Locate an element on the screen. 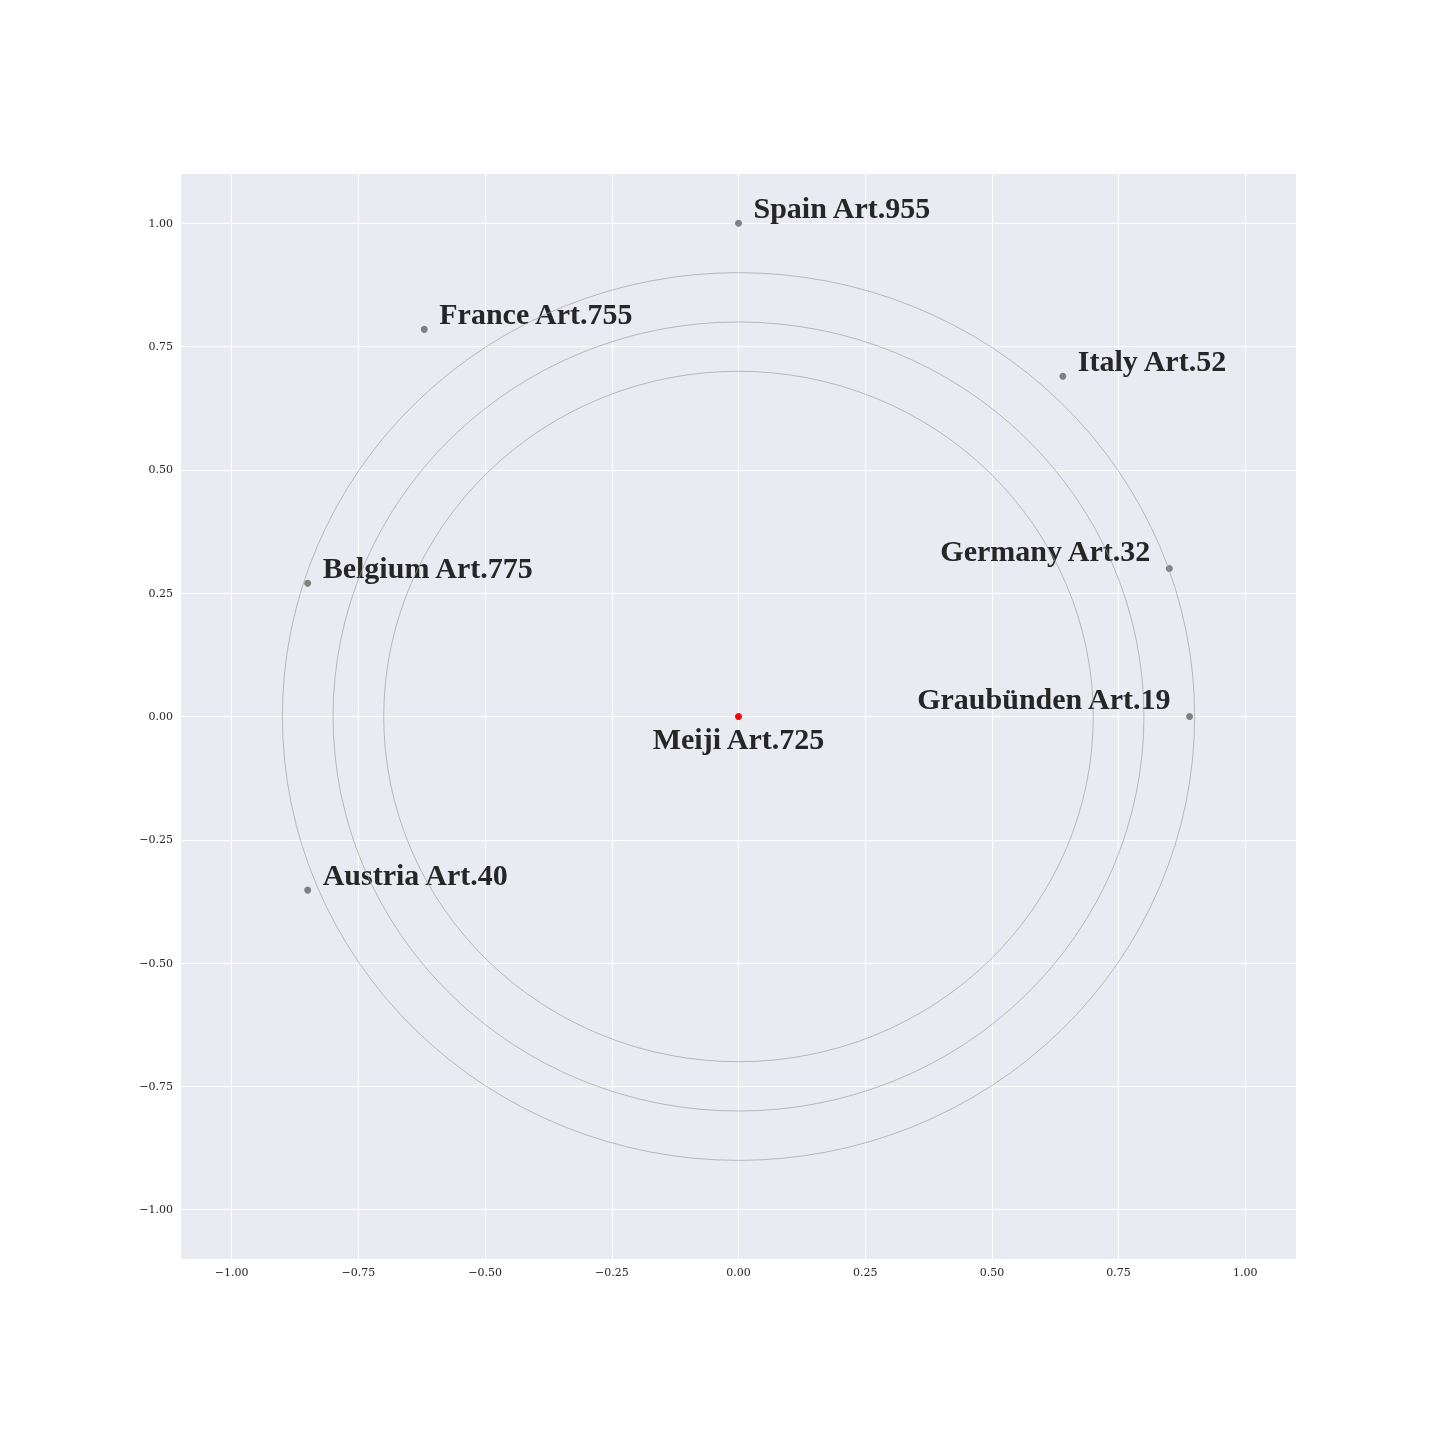  x-tick-label: −0.25 is located at coordinates (611, 1272).